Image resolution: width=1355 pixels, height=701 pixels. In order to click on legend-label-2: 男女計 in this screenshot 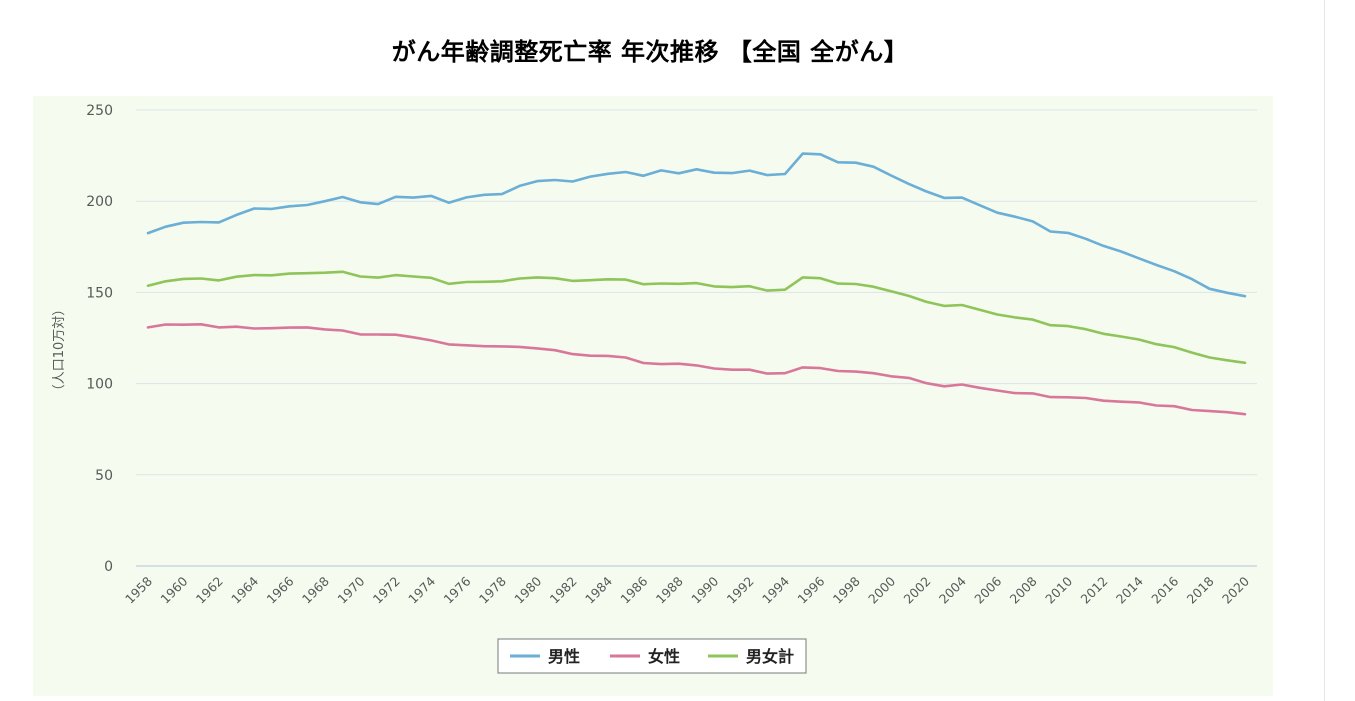, I will do `click(770, 656)`.